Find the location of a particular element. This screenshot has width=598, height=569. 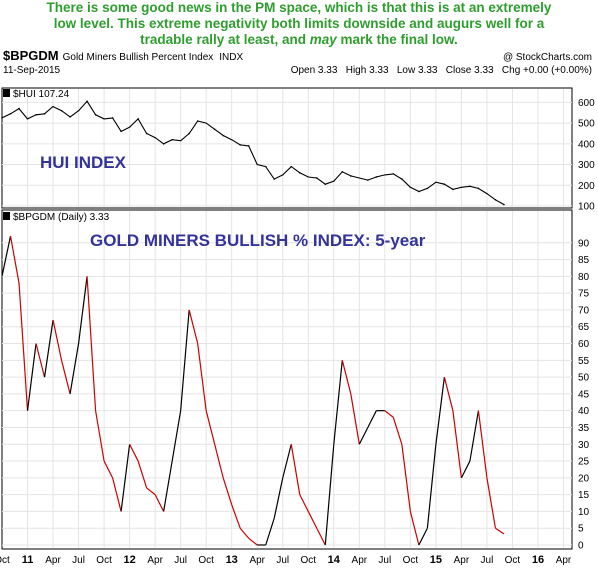

hui-legend: $HUI 107.24 is located at coordinates (41, 94).